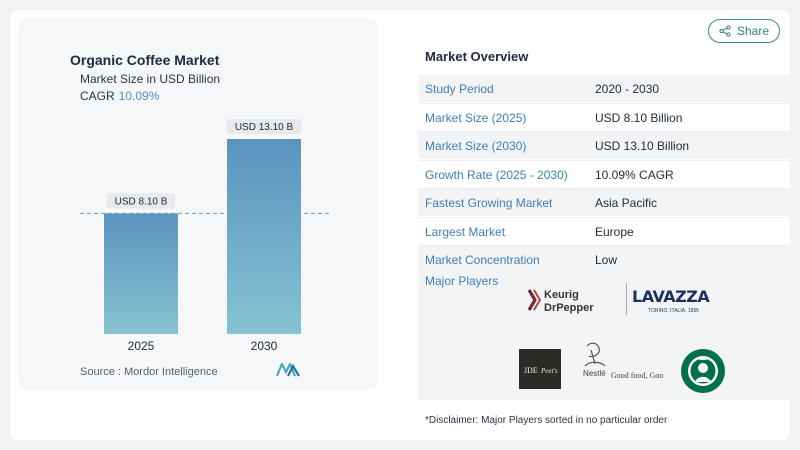  I want to click on overview-title: Market Overview, so click(477, 56).